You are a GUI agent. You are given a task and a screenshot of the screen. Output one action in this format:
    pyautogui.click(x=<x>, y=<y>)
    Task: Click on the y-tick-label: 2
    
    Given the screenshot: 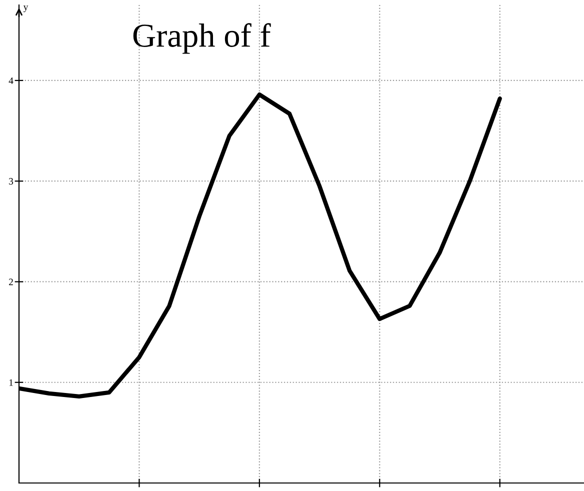 What is the action you would take?
    pyautogui.click(x=11, y=282)
    